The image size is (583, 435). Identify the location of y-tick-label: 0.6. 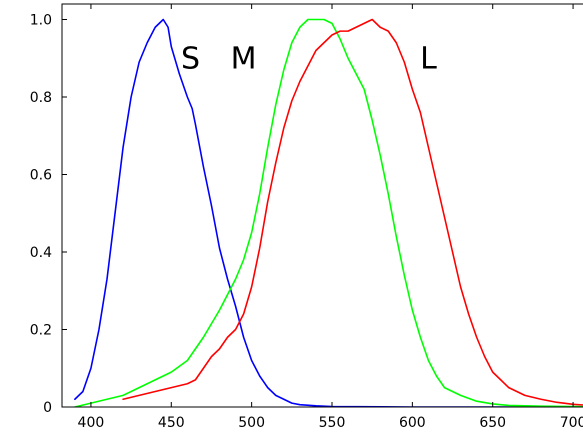
(41, 176).